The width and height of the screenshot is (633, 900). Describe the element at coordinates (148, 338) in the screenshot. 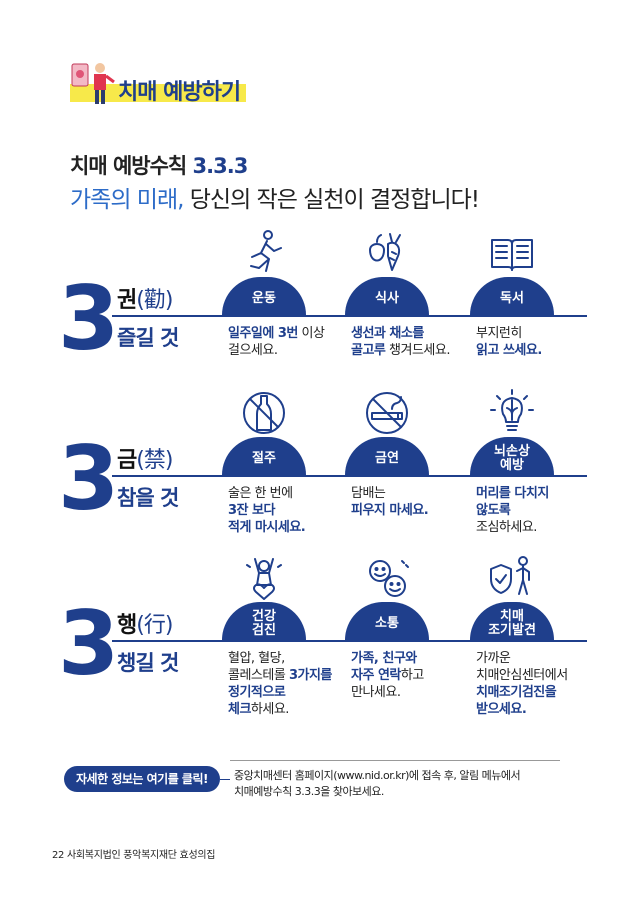

I see `rule-verb: 즐길 것` at that location.